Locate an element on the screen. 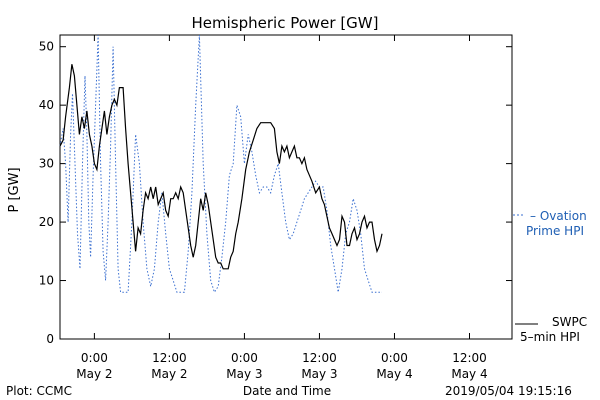 The image size is (600, 400). y-tick-label: 20 is located at coordinates (46, 222).